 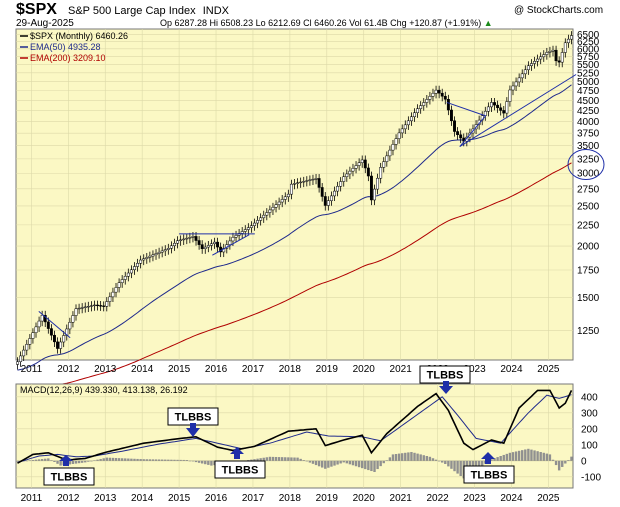 What do you see at coordinates (253, 498) in the screenshot?
I see `year-tick-label: 2017` at bounding box center [253, 498].